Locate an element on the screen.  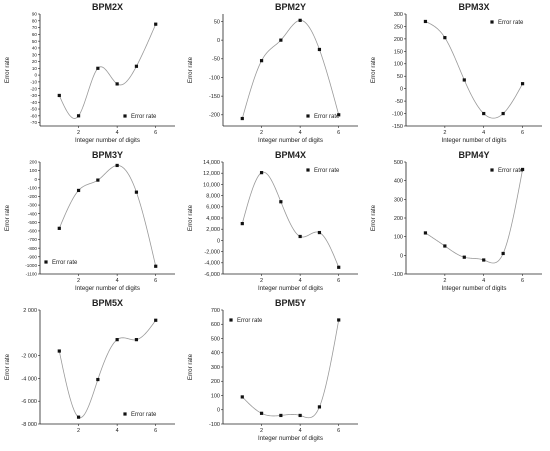
y-tick-label: -500 is located at coordinates (33, 222).